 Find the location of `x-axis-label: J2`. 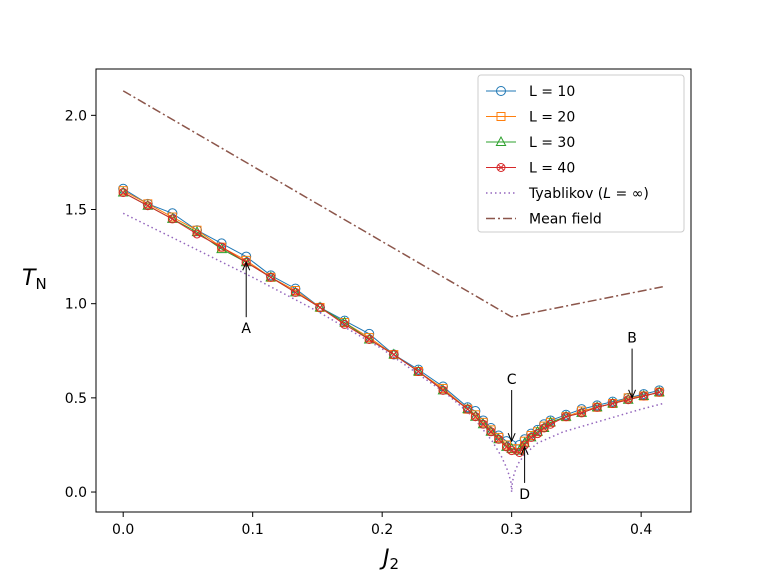

x-axis-label: J2 is located at coordinates (389, 559).